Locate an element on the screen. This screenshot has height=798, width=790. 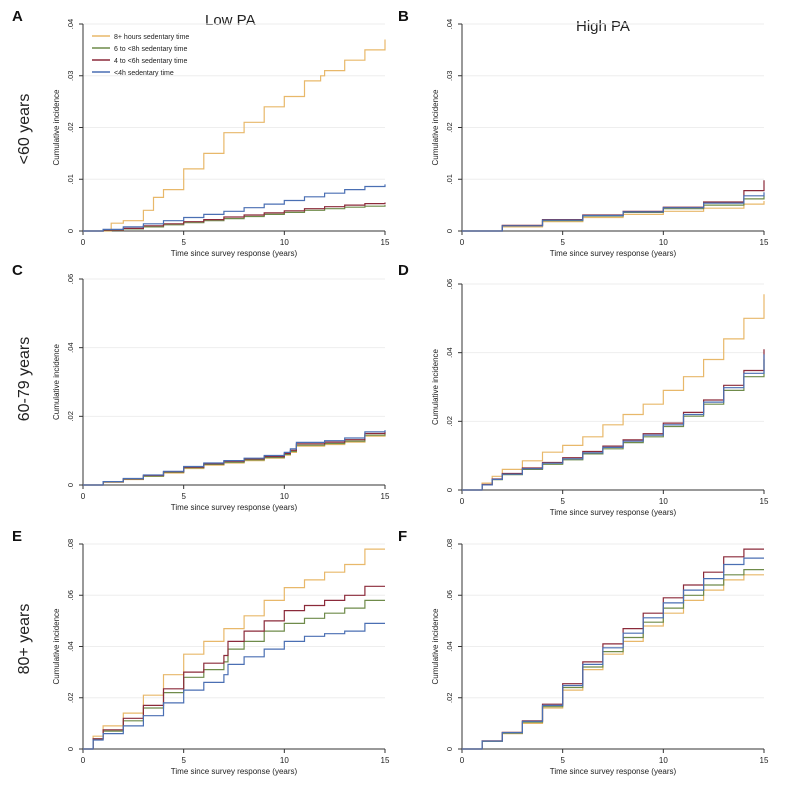
panel-letter-a: A is located at coordinates (17, 16).